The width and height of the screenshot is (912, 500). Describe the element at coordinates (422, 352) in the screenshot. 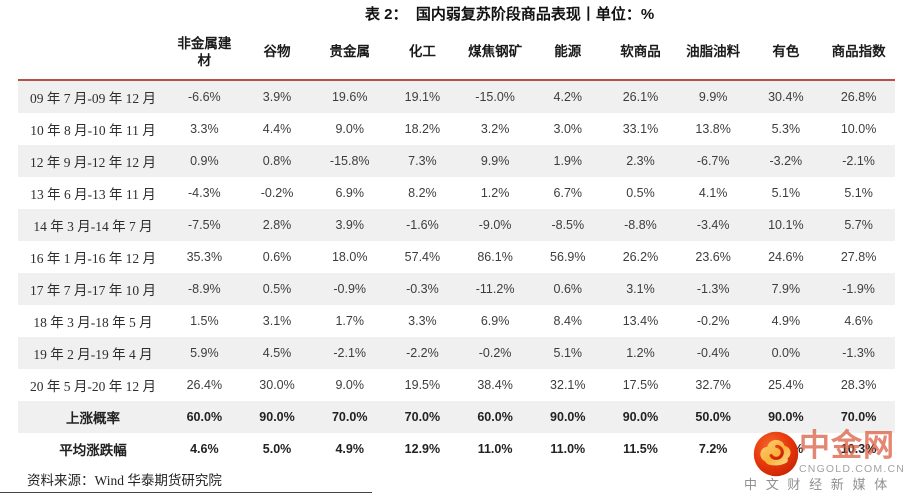

I see `table-cell: -2.2%` at that location.